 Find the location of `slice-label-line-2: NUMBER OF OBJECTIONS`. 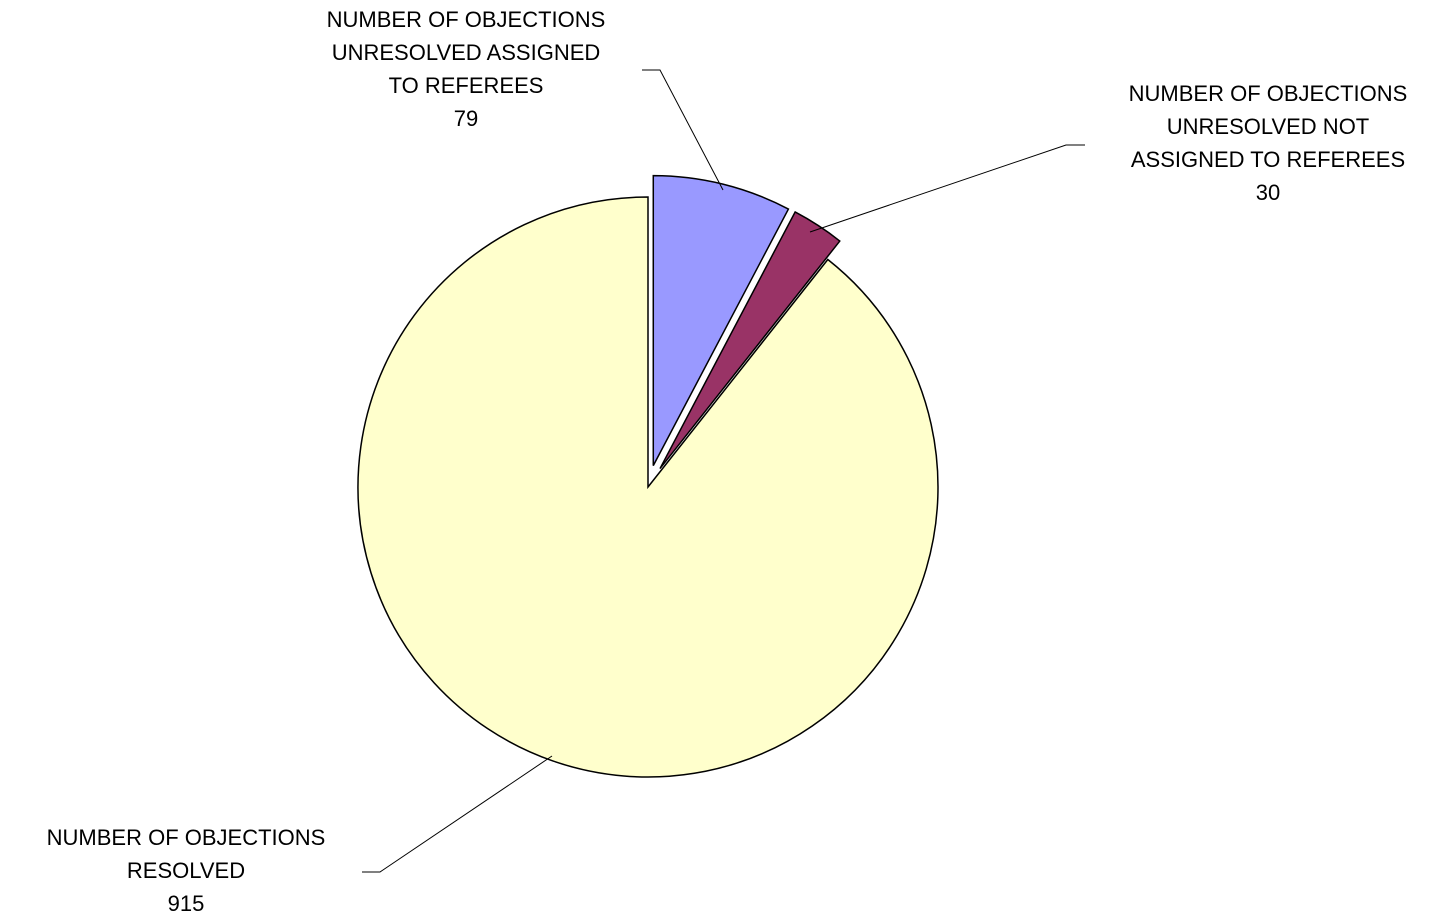

slice-label-line-2: NUMBER OF OBJECTIONS is located at coordinates (1268, 93).